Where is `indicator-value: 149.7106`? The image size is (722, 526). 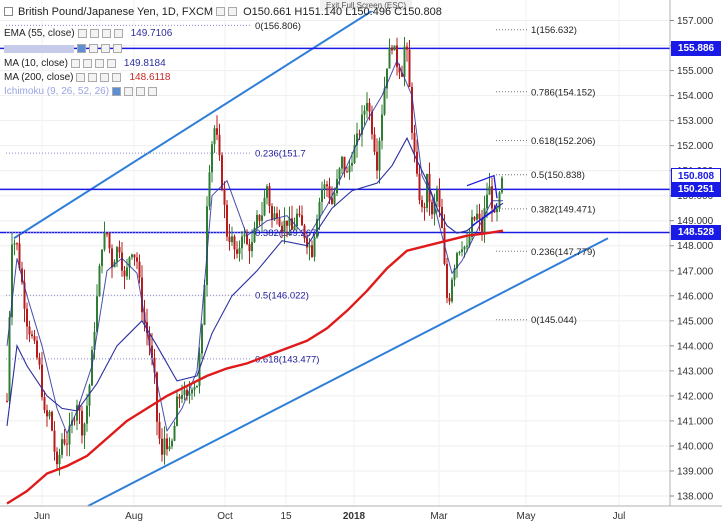
indicator-value: 149.7106 is located at coordinates (151, 33).